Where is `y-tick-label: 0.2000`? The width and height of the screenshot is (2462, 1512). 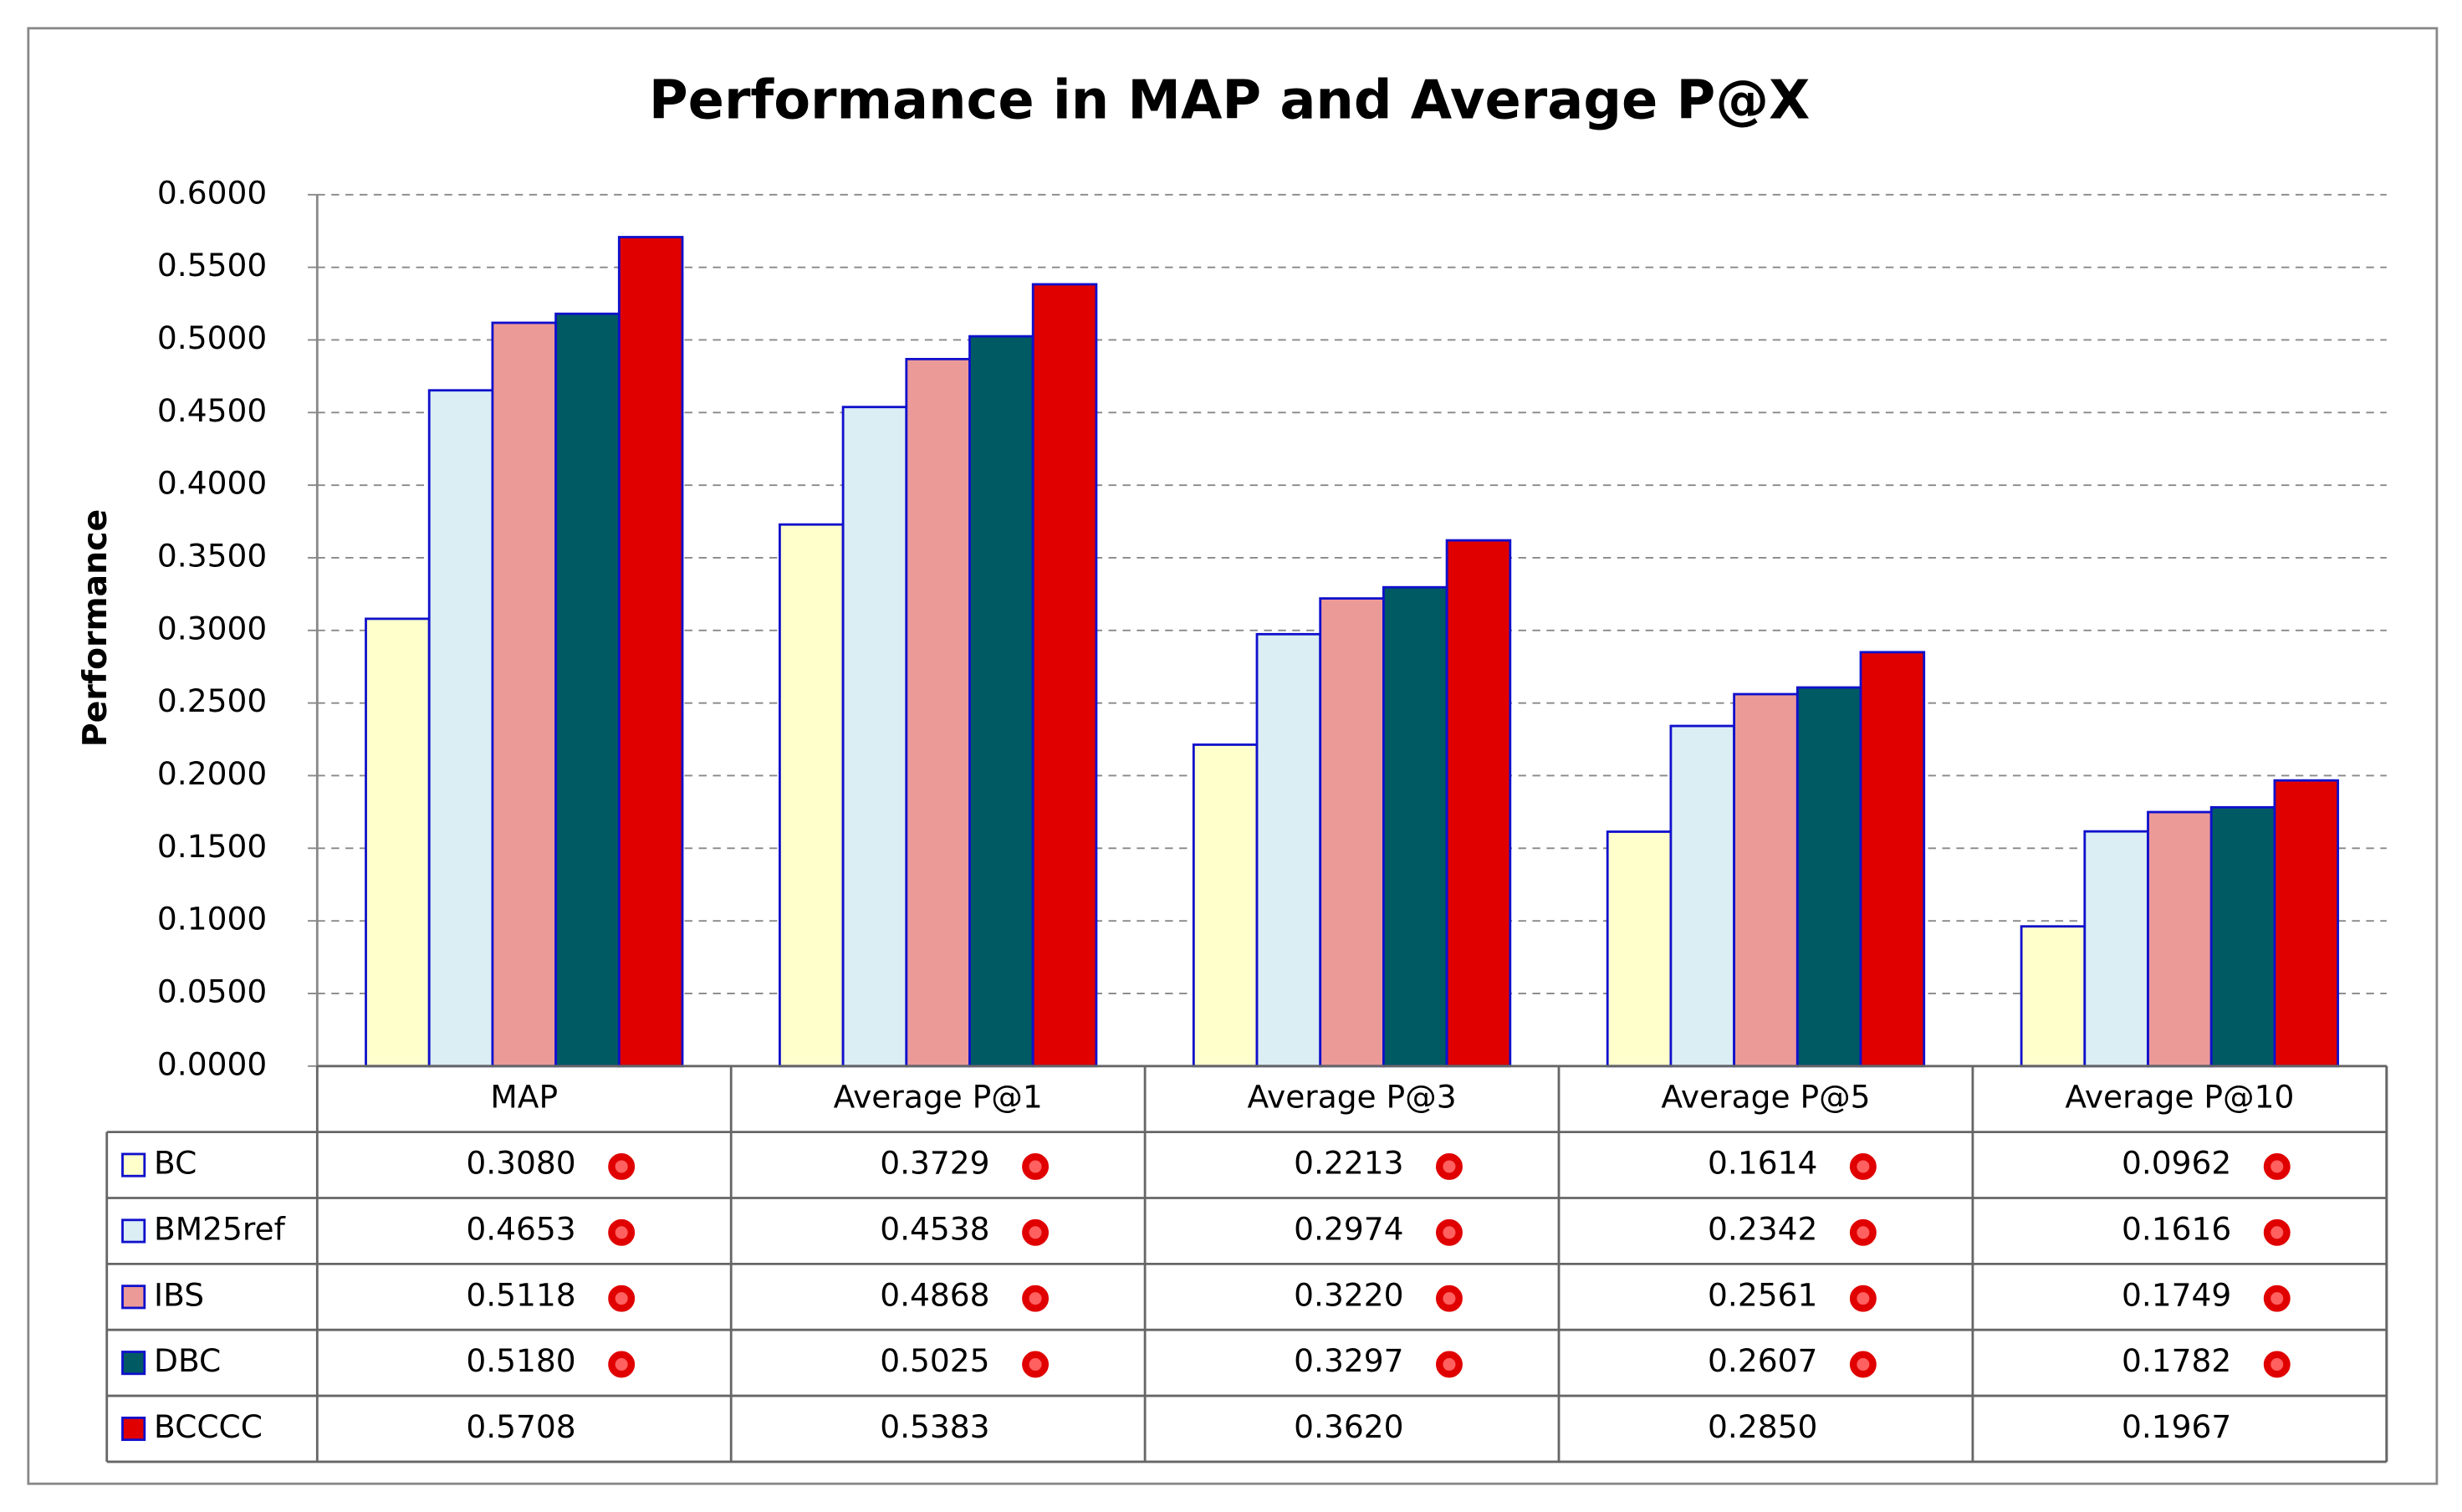
y-tick-label: 0.2000 is located at coordinates (212, 773).